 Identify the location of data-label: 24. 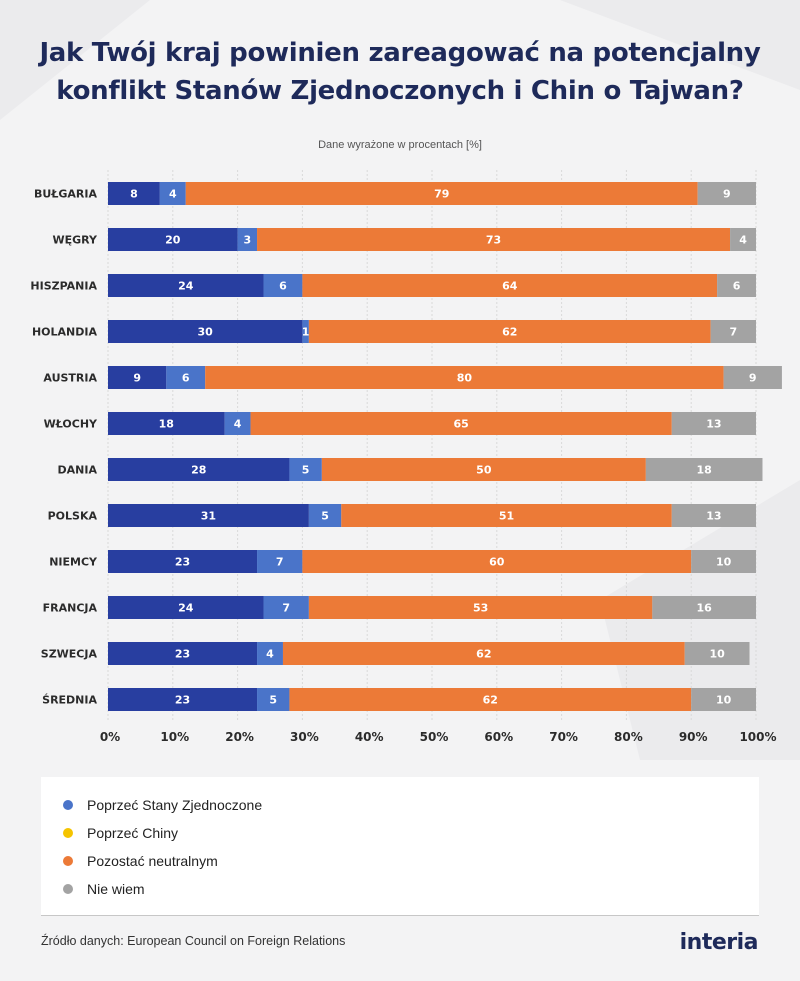
(186, 608).